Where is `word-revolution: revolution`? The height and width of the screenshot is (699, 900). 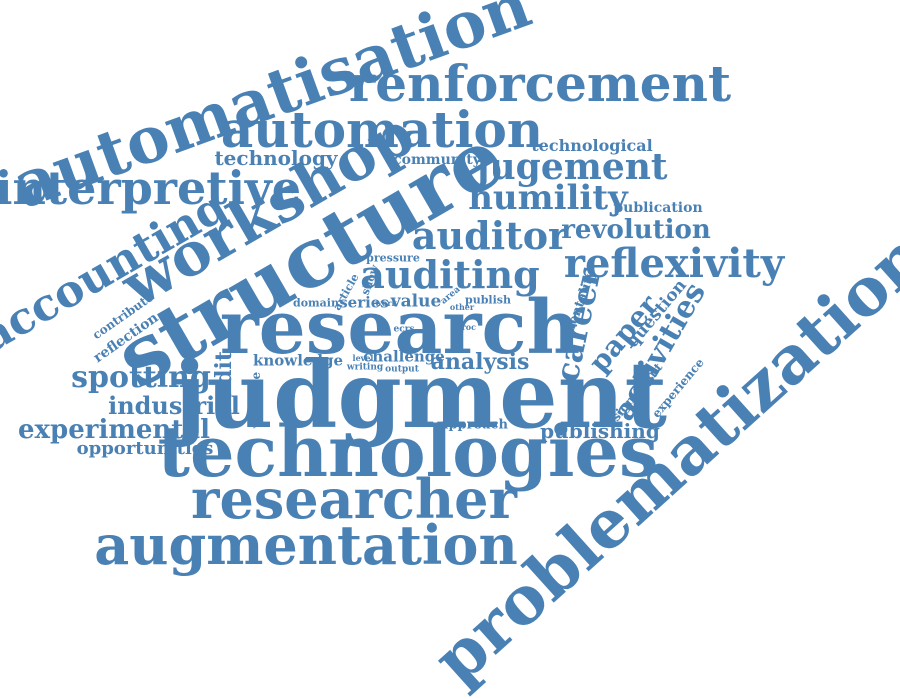 word-revolution: revolution is located at coordinates (636, 230).